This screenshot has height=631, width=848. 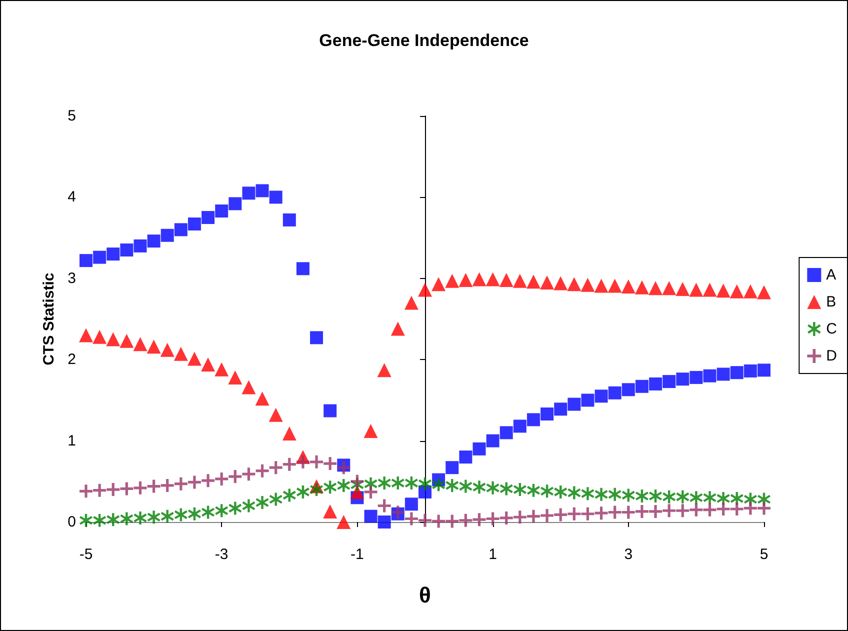 What do you see at coordinates (832, 329) in the screenshot?
I see `legend-label: C` at bounding box center [832, 329].